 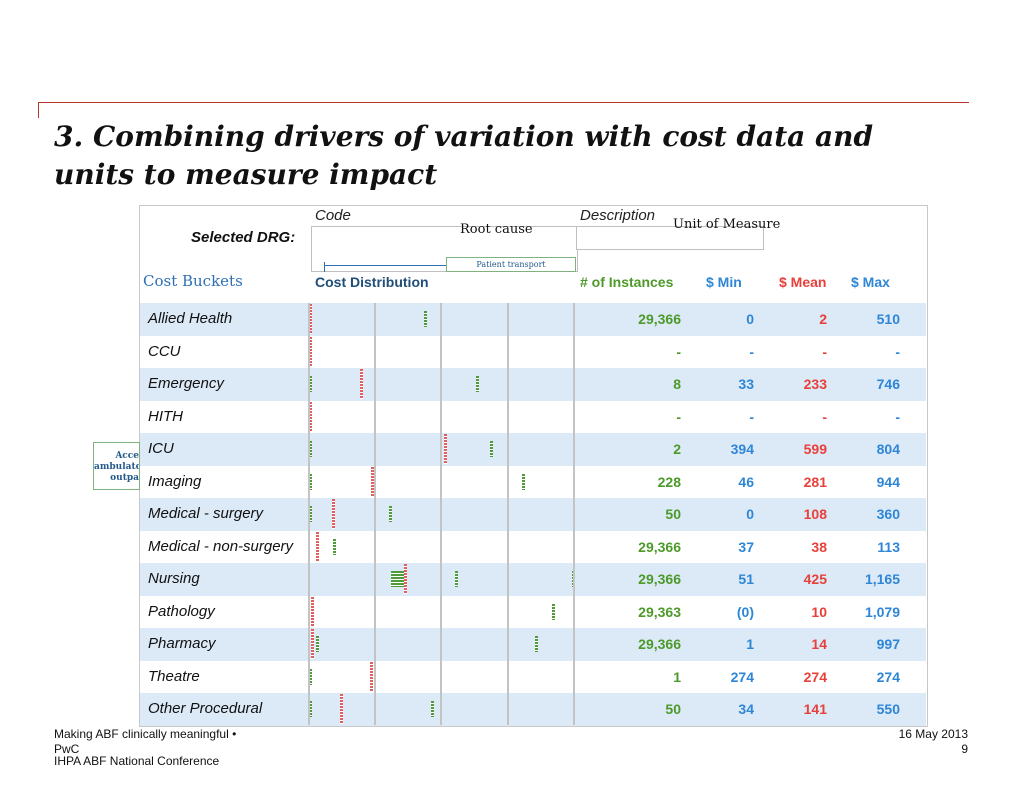 I want to click on footer-line-3: IHPA ABF National Conference, so click(x=137, y=761).